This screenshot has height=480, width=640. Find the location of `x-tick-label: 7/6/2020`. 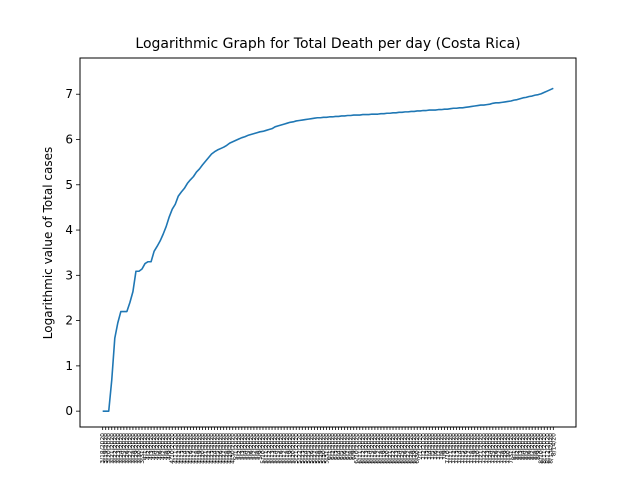

x-tick-label: 7/6/2020 is located at coordinates (435, 446).